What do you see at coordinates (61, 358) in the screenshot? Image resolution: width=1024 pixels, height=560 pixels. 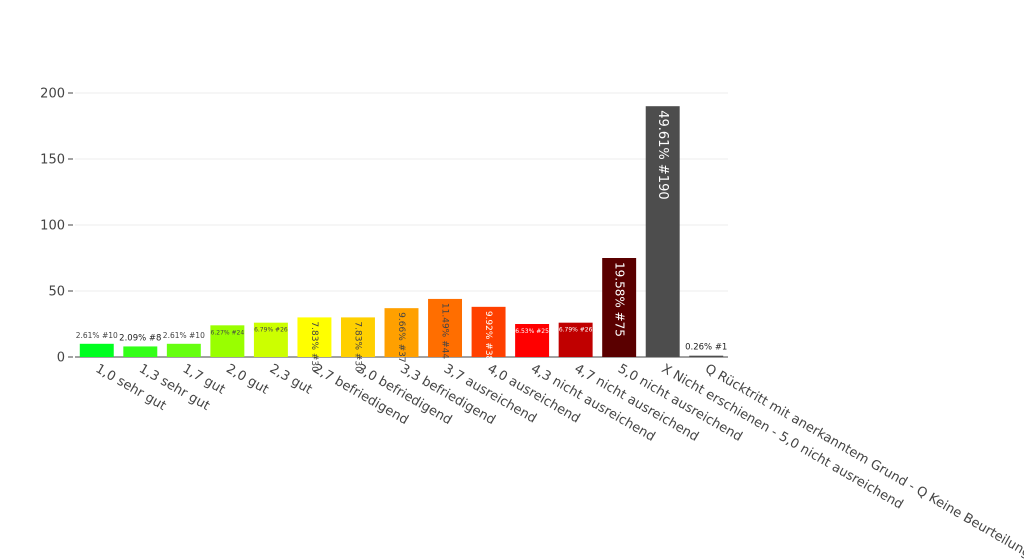 I see `y-tick-label: 0` at bounding box center [61, 358].